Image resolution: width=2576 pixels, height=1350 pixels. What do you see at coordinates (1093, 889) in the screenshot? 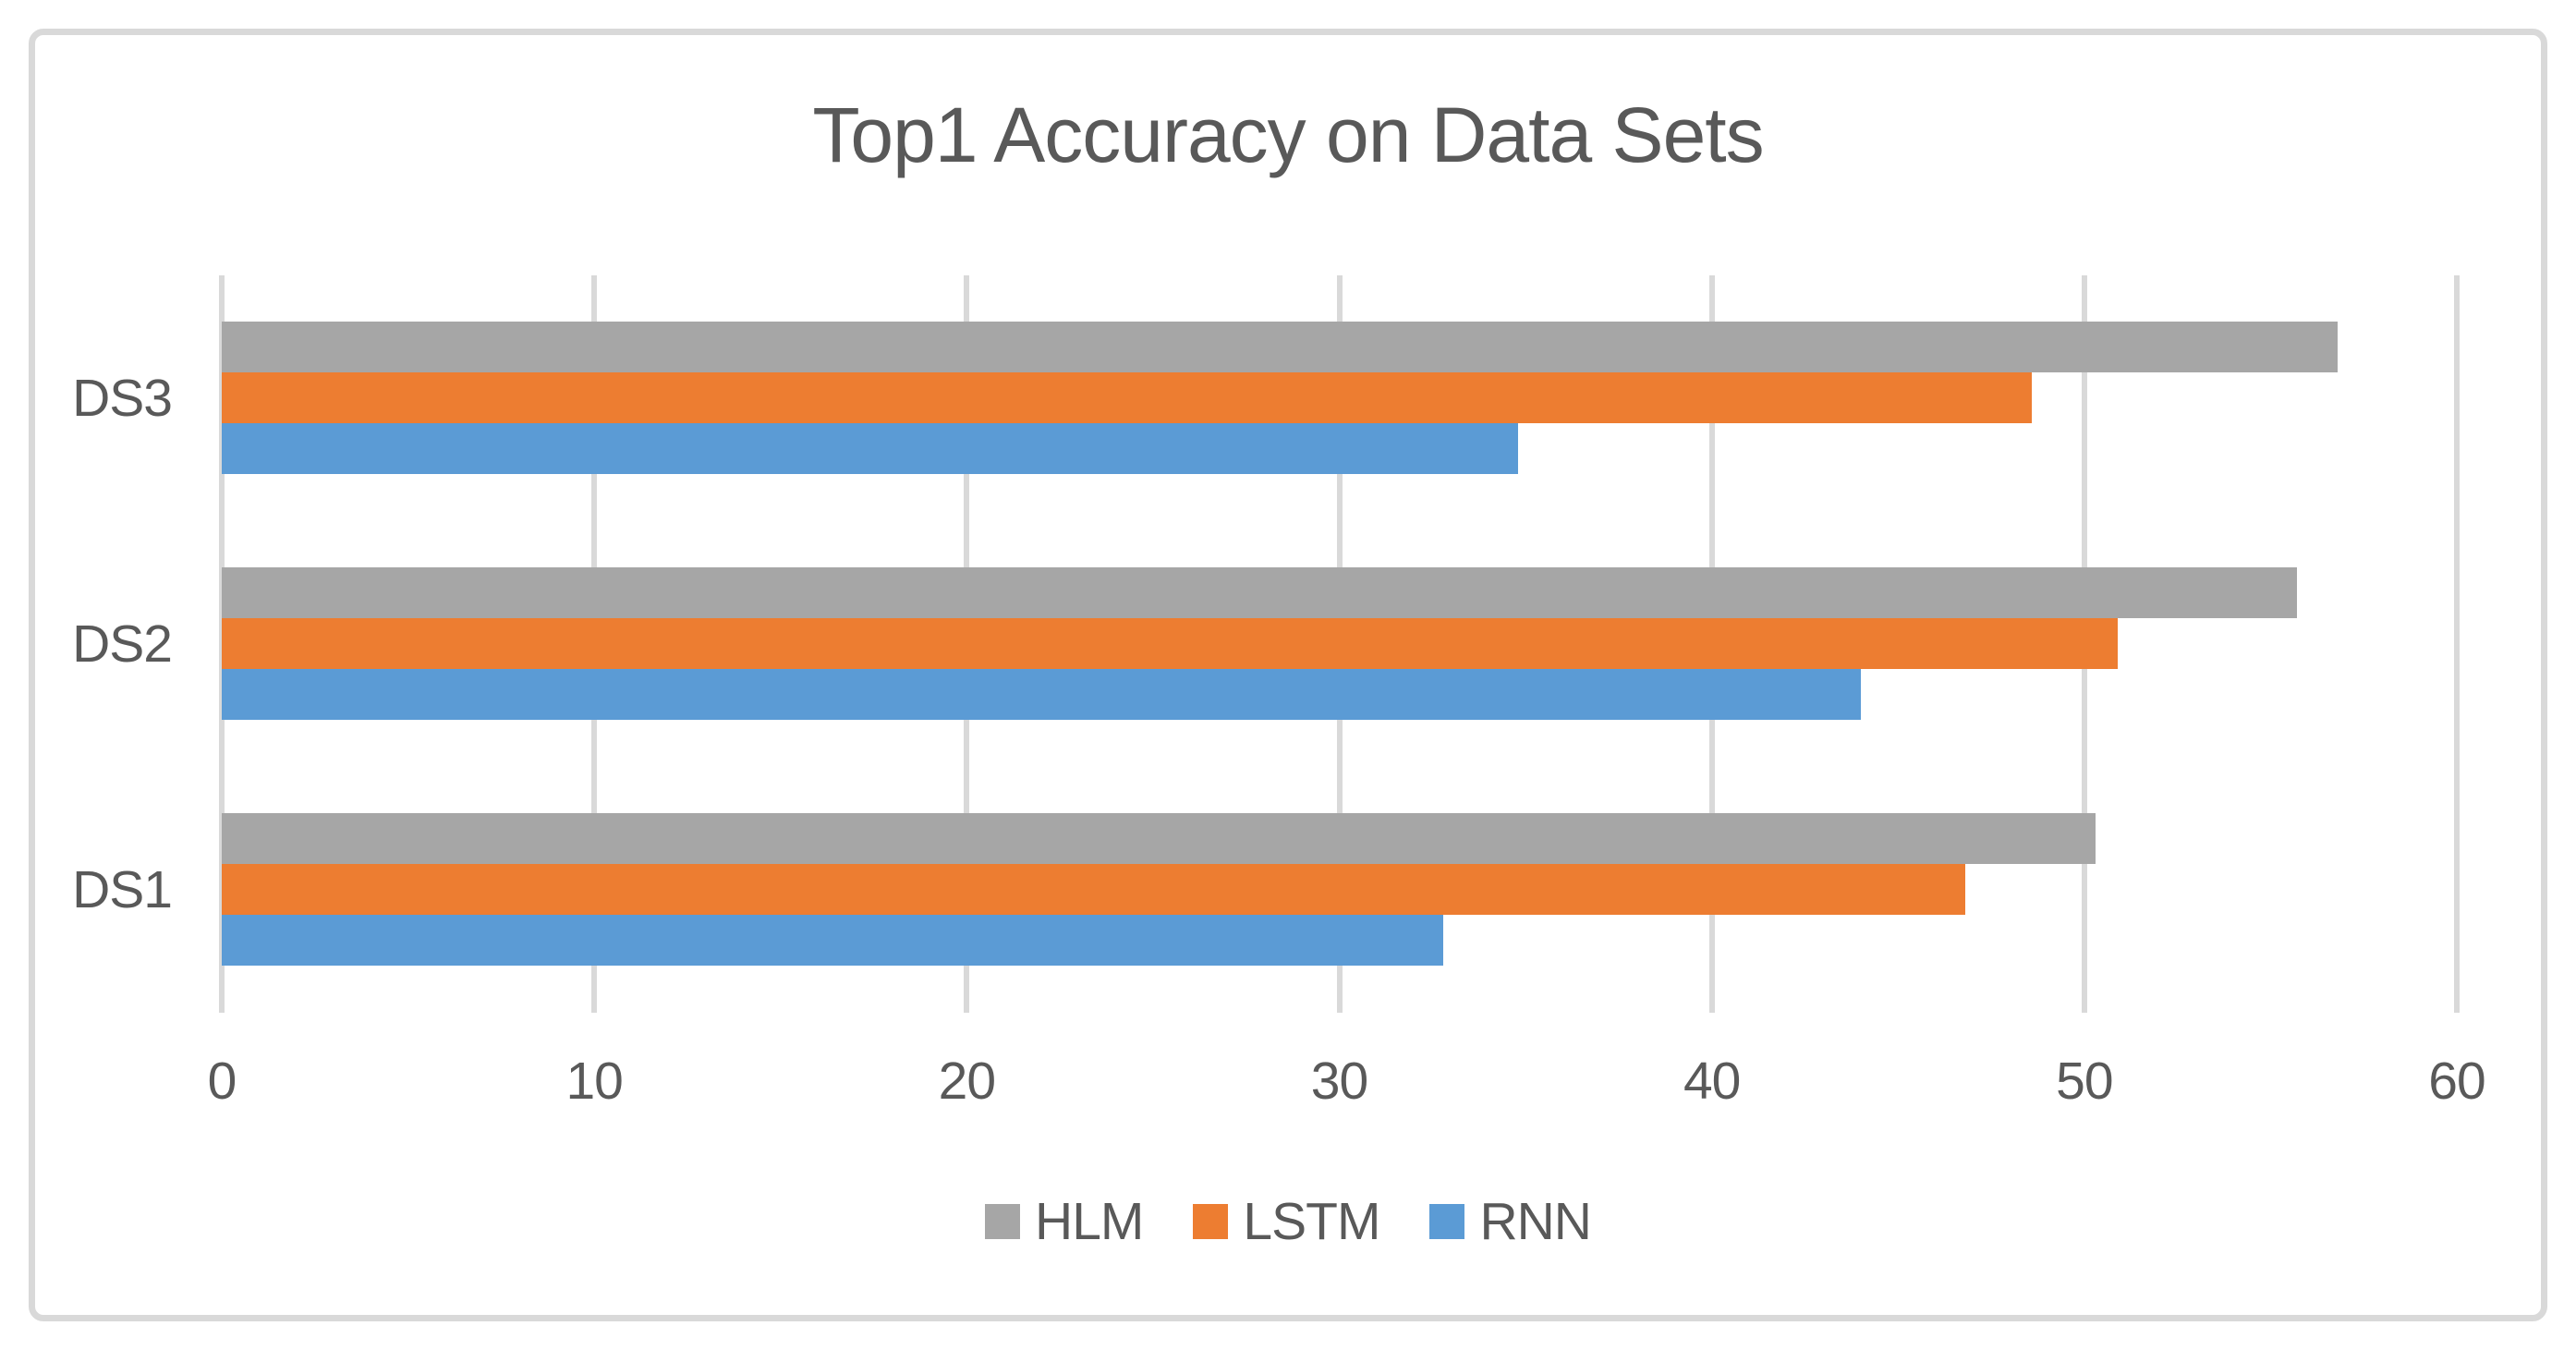
I see `bar-ds1-lstm` at bounding box center [1093, 889].